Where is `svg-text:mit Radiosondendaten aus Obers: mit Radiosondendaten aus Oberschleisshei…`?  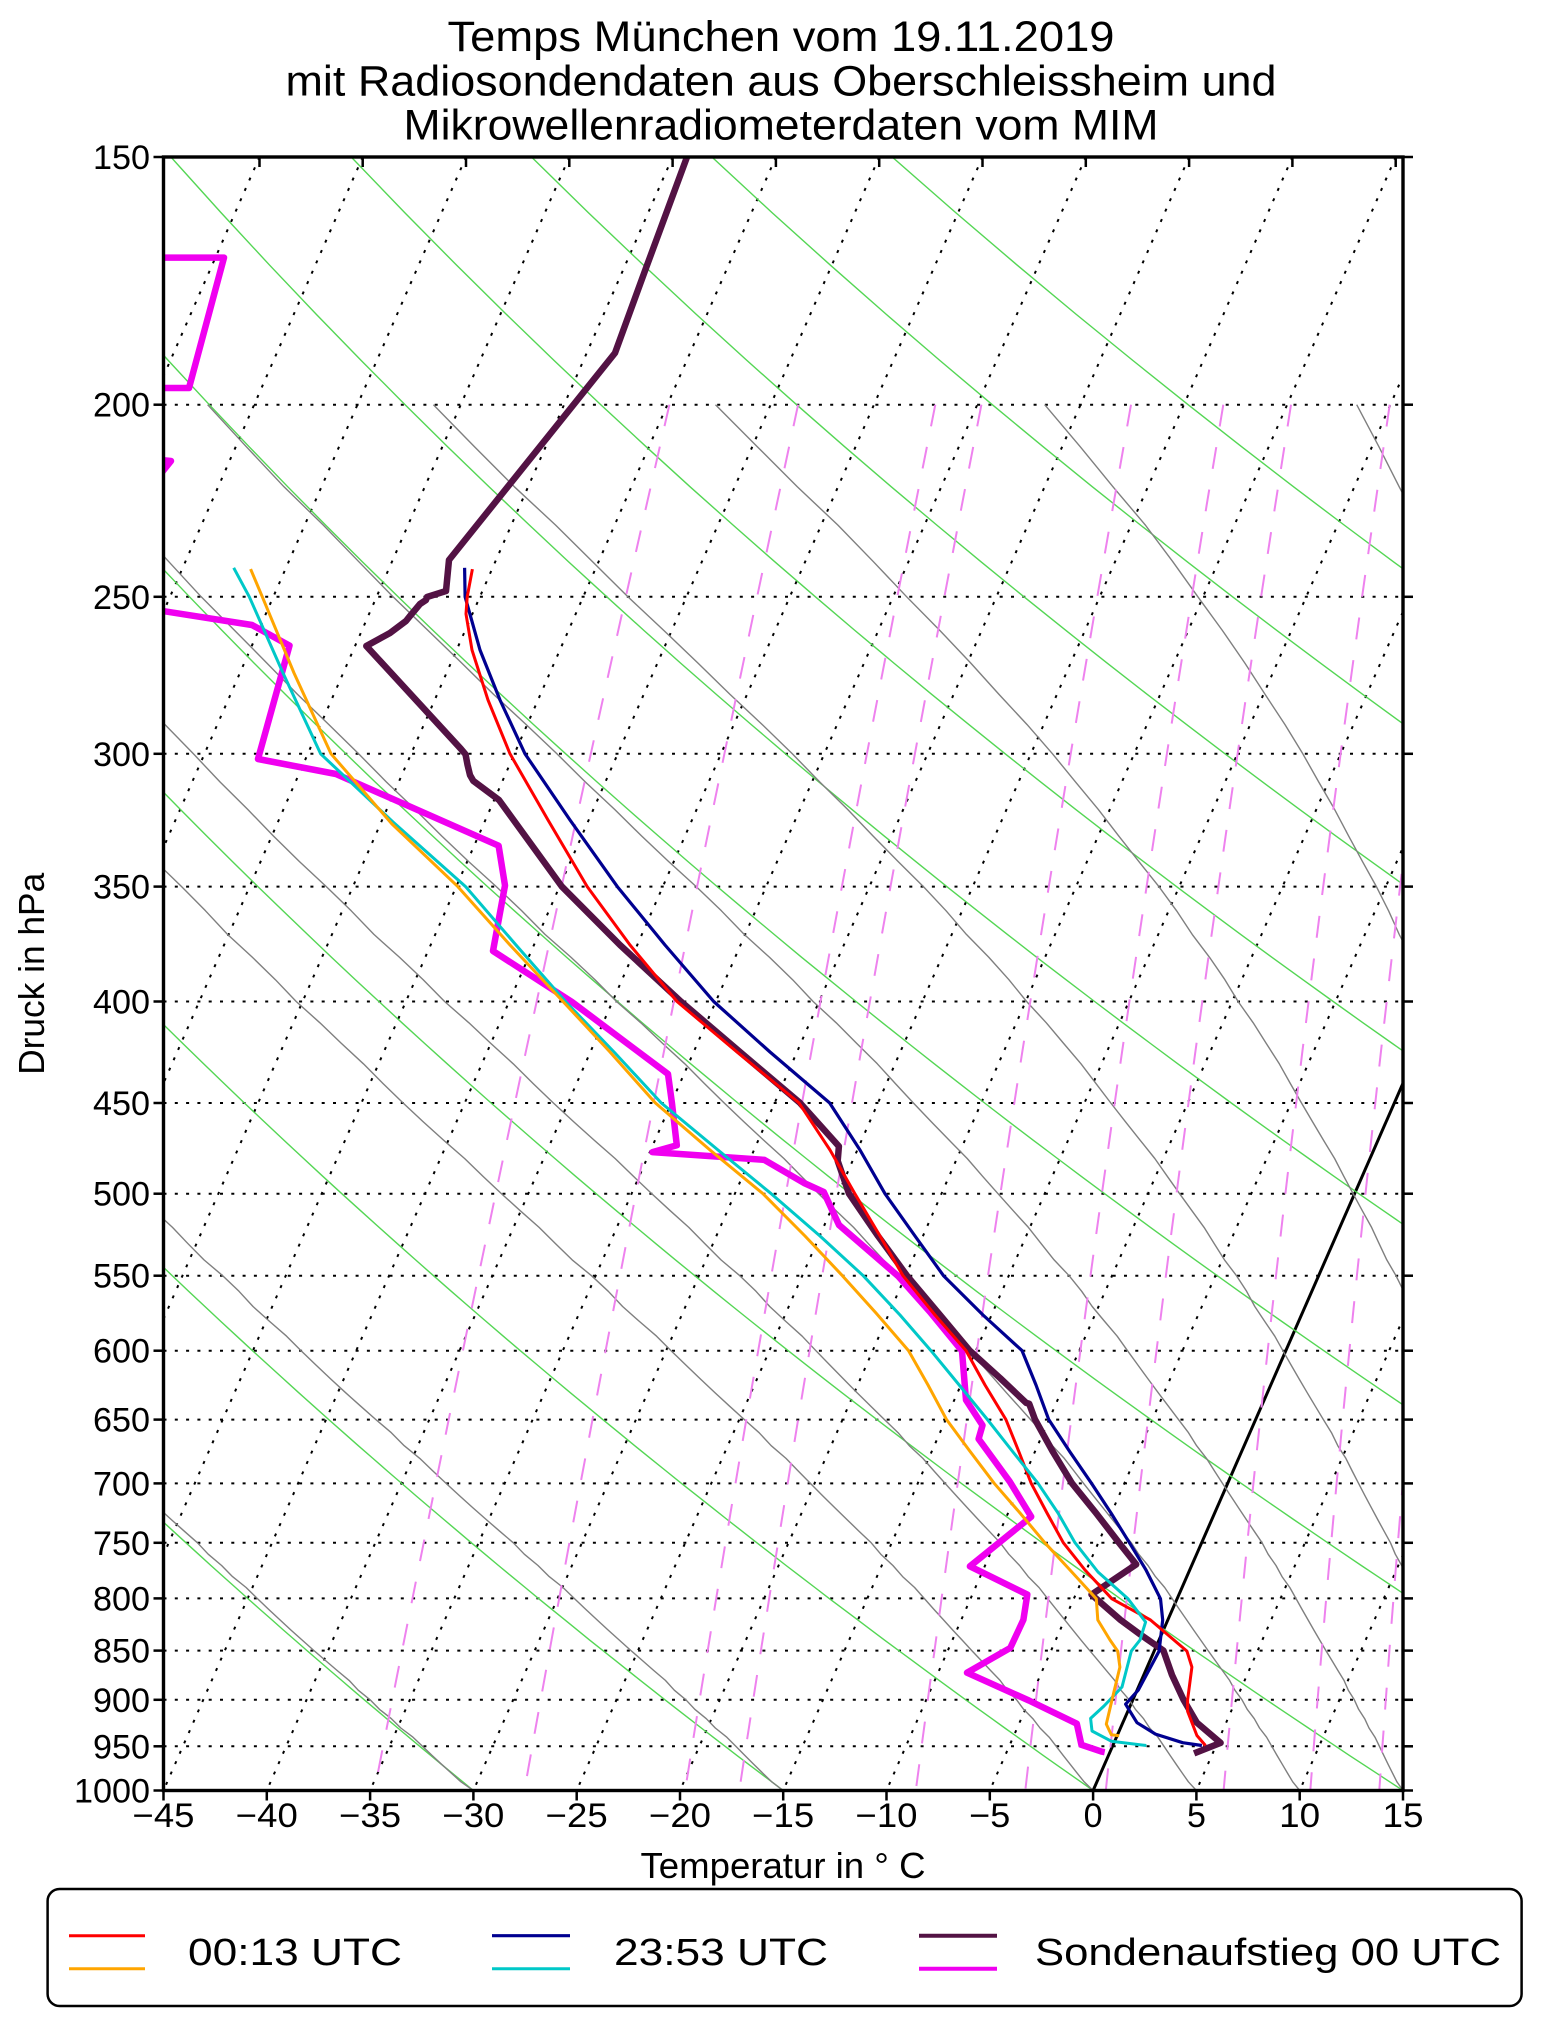 svg-text:mit Radiosondendaten aus Obers: mit Radiosondendaten aus Oberschleisshei… is located at coordinates (781, 82).